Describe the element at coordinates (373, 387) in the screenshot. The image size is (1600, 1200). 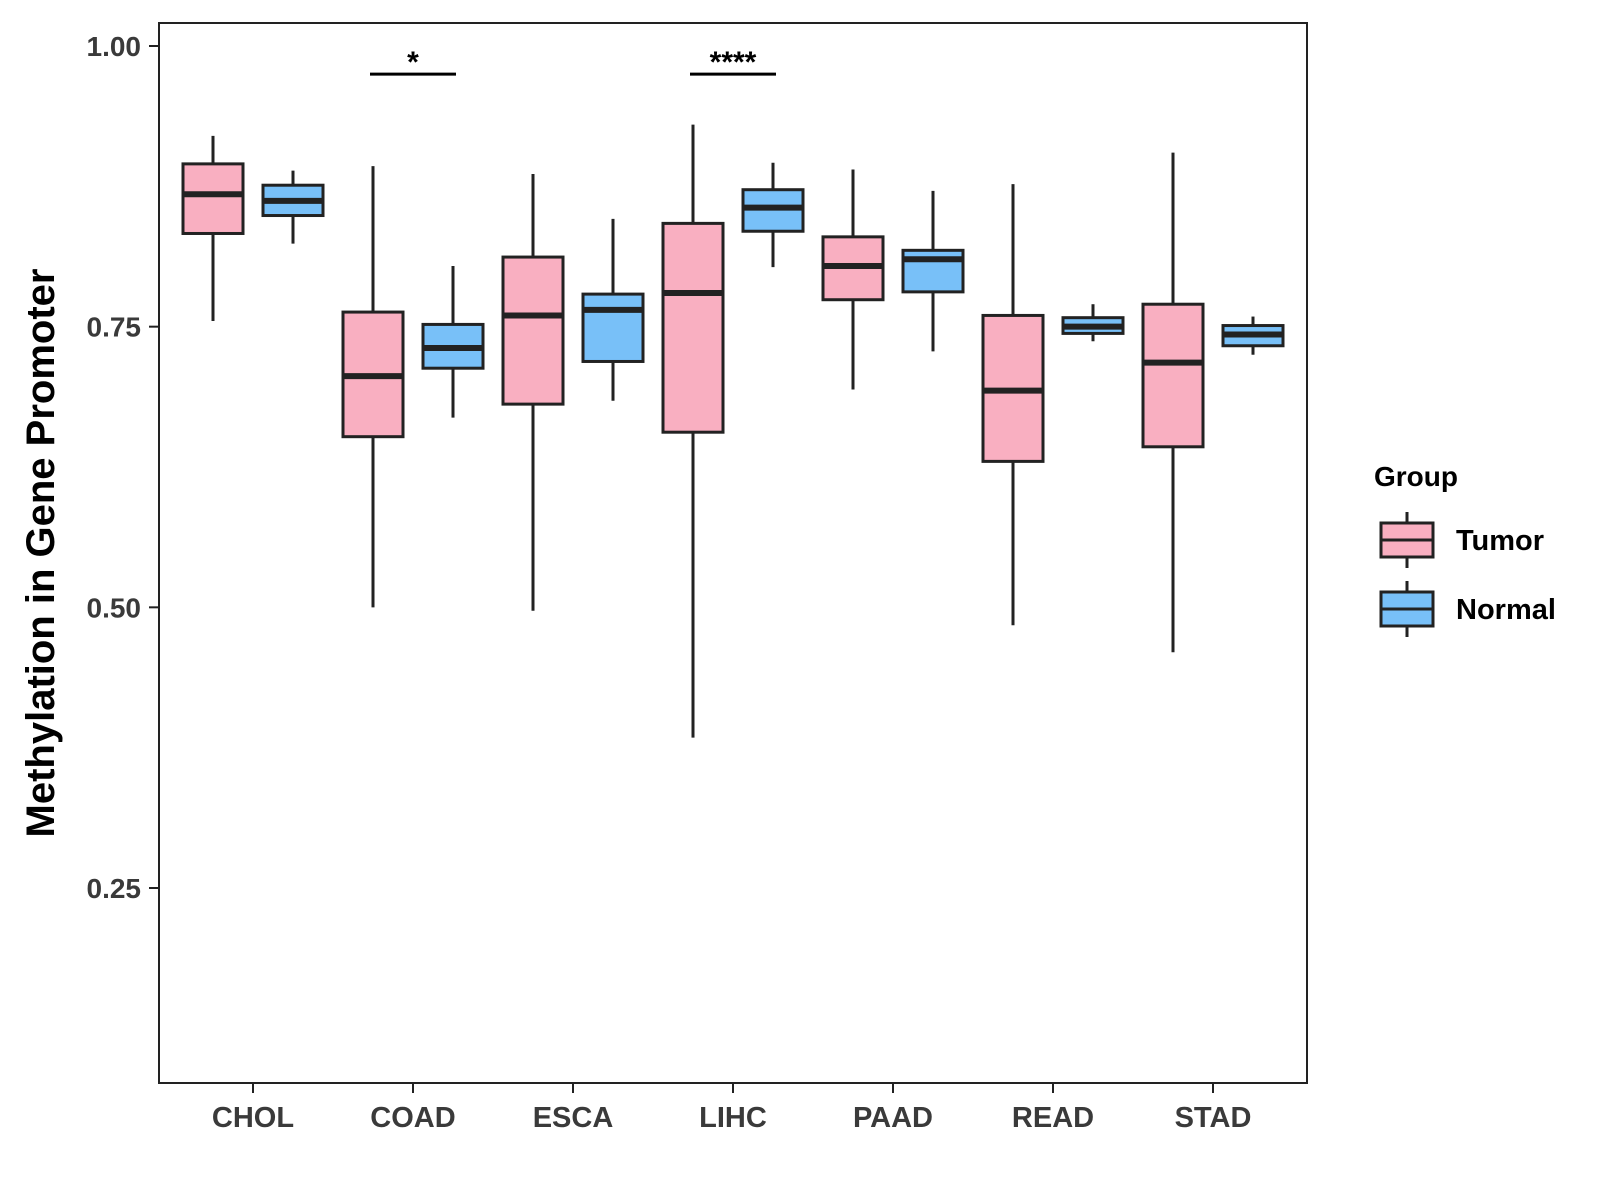
I see `box-tumor-coad` at that location.